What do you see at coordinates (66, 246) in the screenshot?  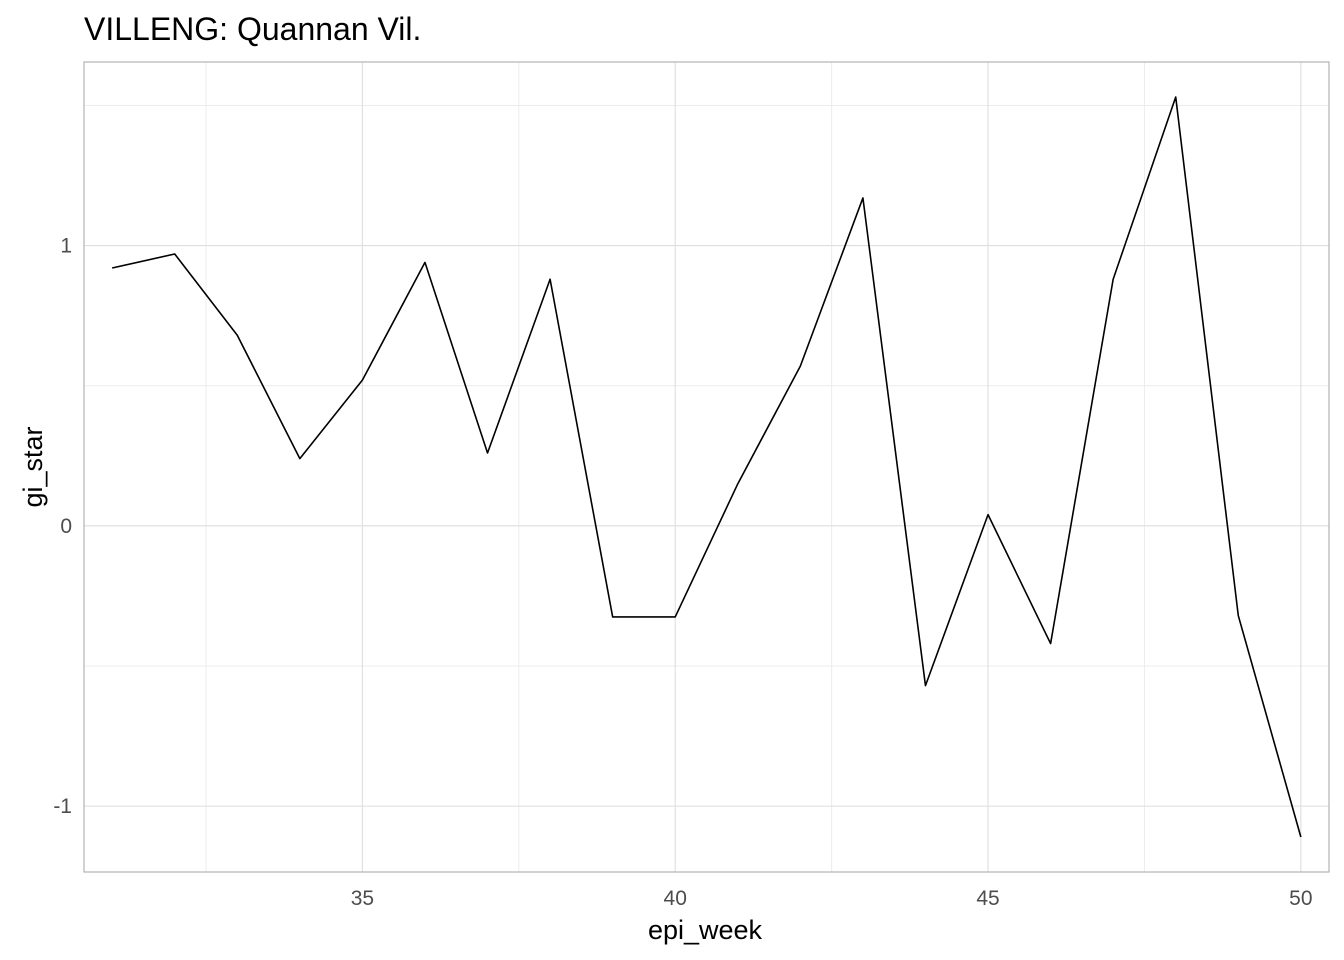 I see `y-tick-label: 1` at bounding box center [66, 246].